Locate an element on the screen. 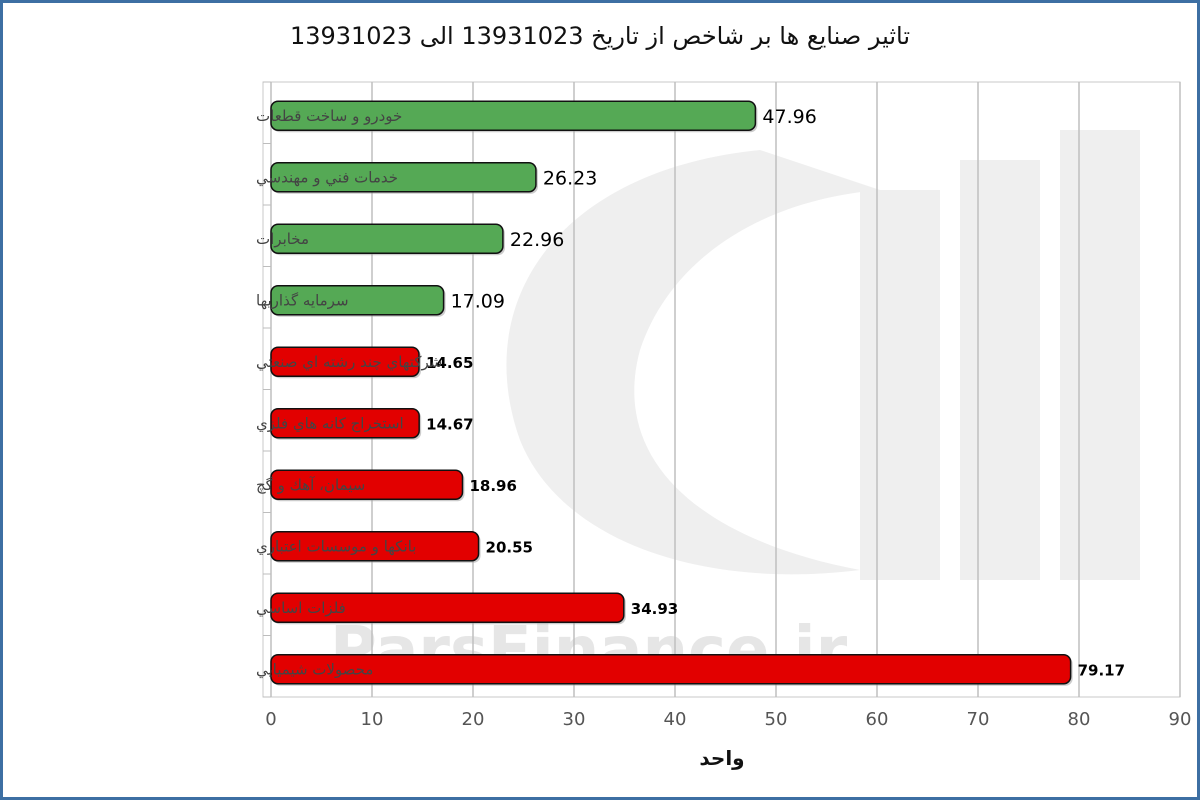  bar-value-label: 14.65 is located at coordinates (449, 363).